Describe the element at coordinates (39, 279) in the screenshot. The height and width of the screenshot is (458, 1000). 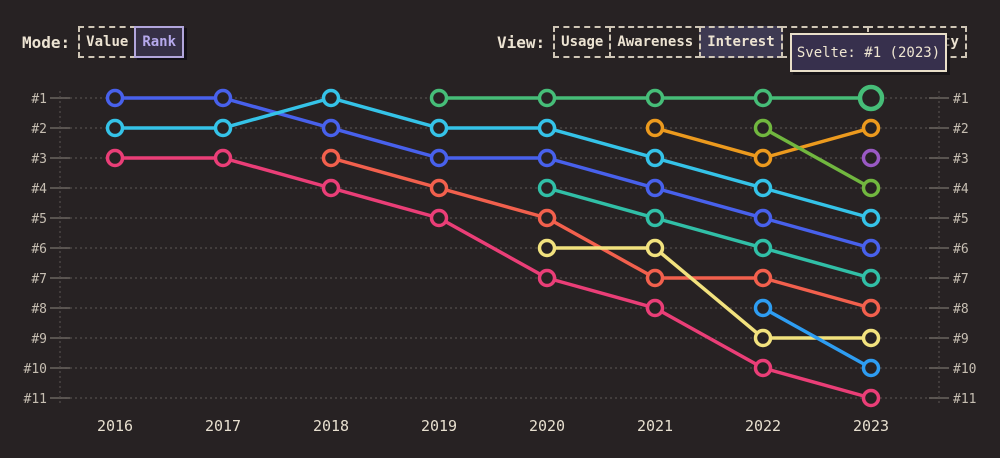
I see `rank-axis-label-left: #7` at that location.